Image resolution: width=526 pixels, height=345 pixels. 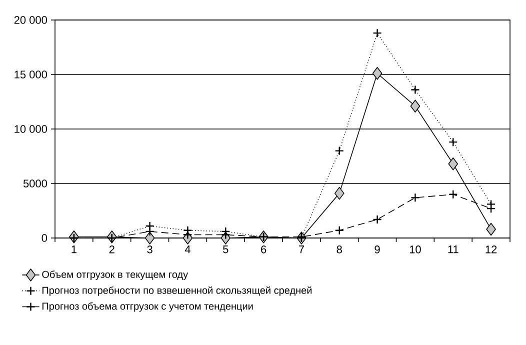 What do you see at coordinates (31, 74) in the screenshot?
I see `y-tick-label: 15 000` at bounding box center [31, 74].